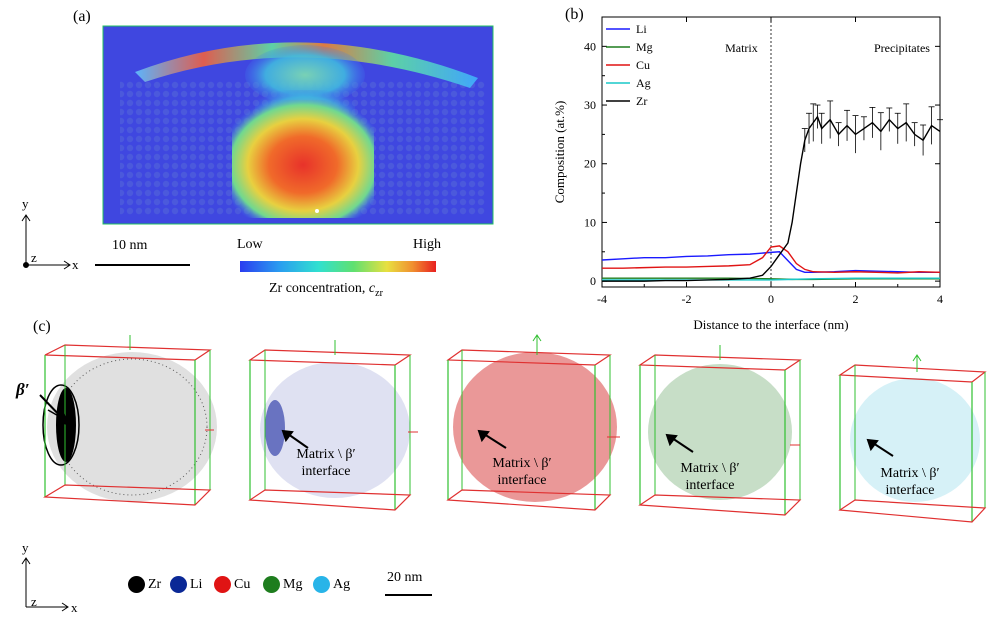 This screenshot has height=626, width=1000. I want to click on panel-c-axis-x: x, so click(74, 607).